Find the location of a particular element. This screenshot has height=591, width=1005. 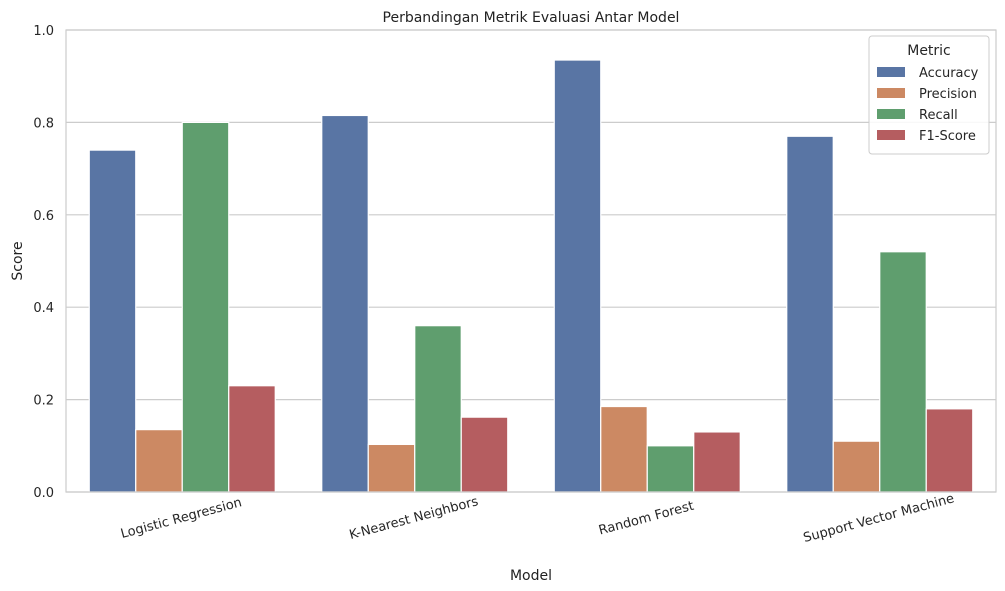

y-tick-label: 0.6 is located at coordinates (43, 216).